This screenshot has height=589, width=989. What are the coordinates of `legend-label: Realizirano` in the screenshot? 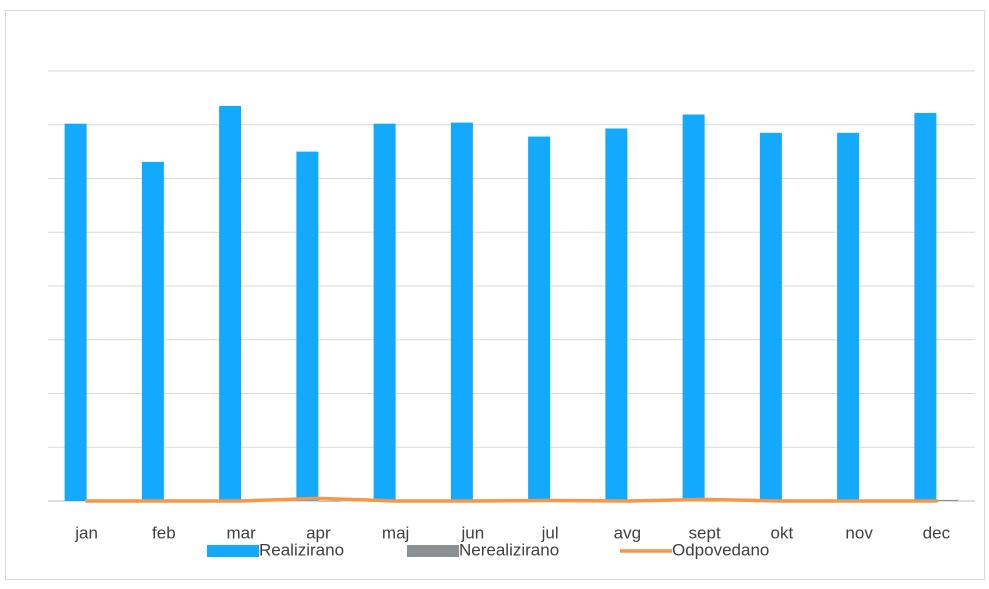 It's located at (301, 549).